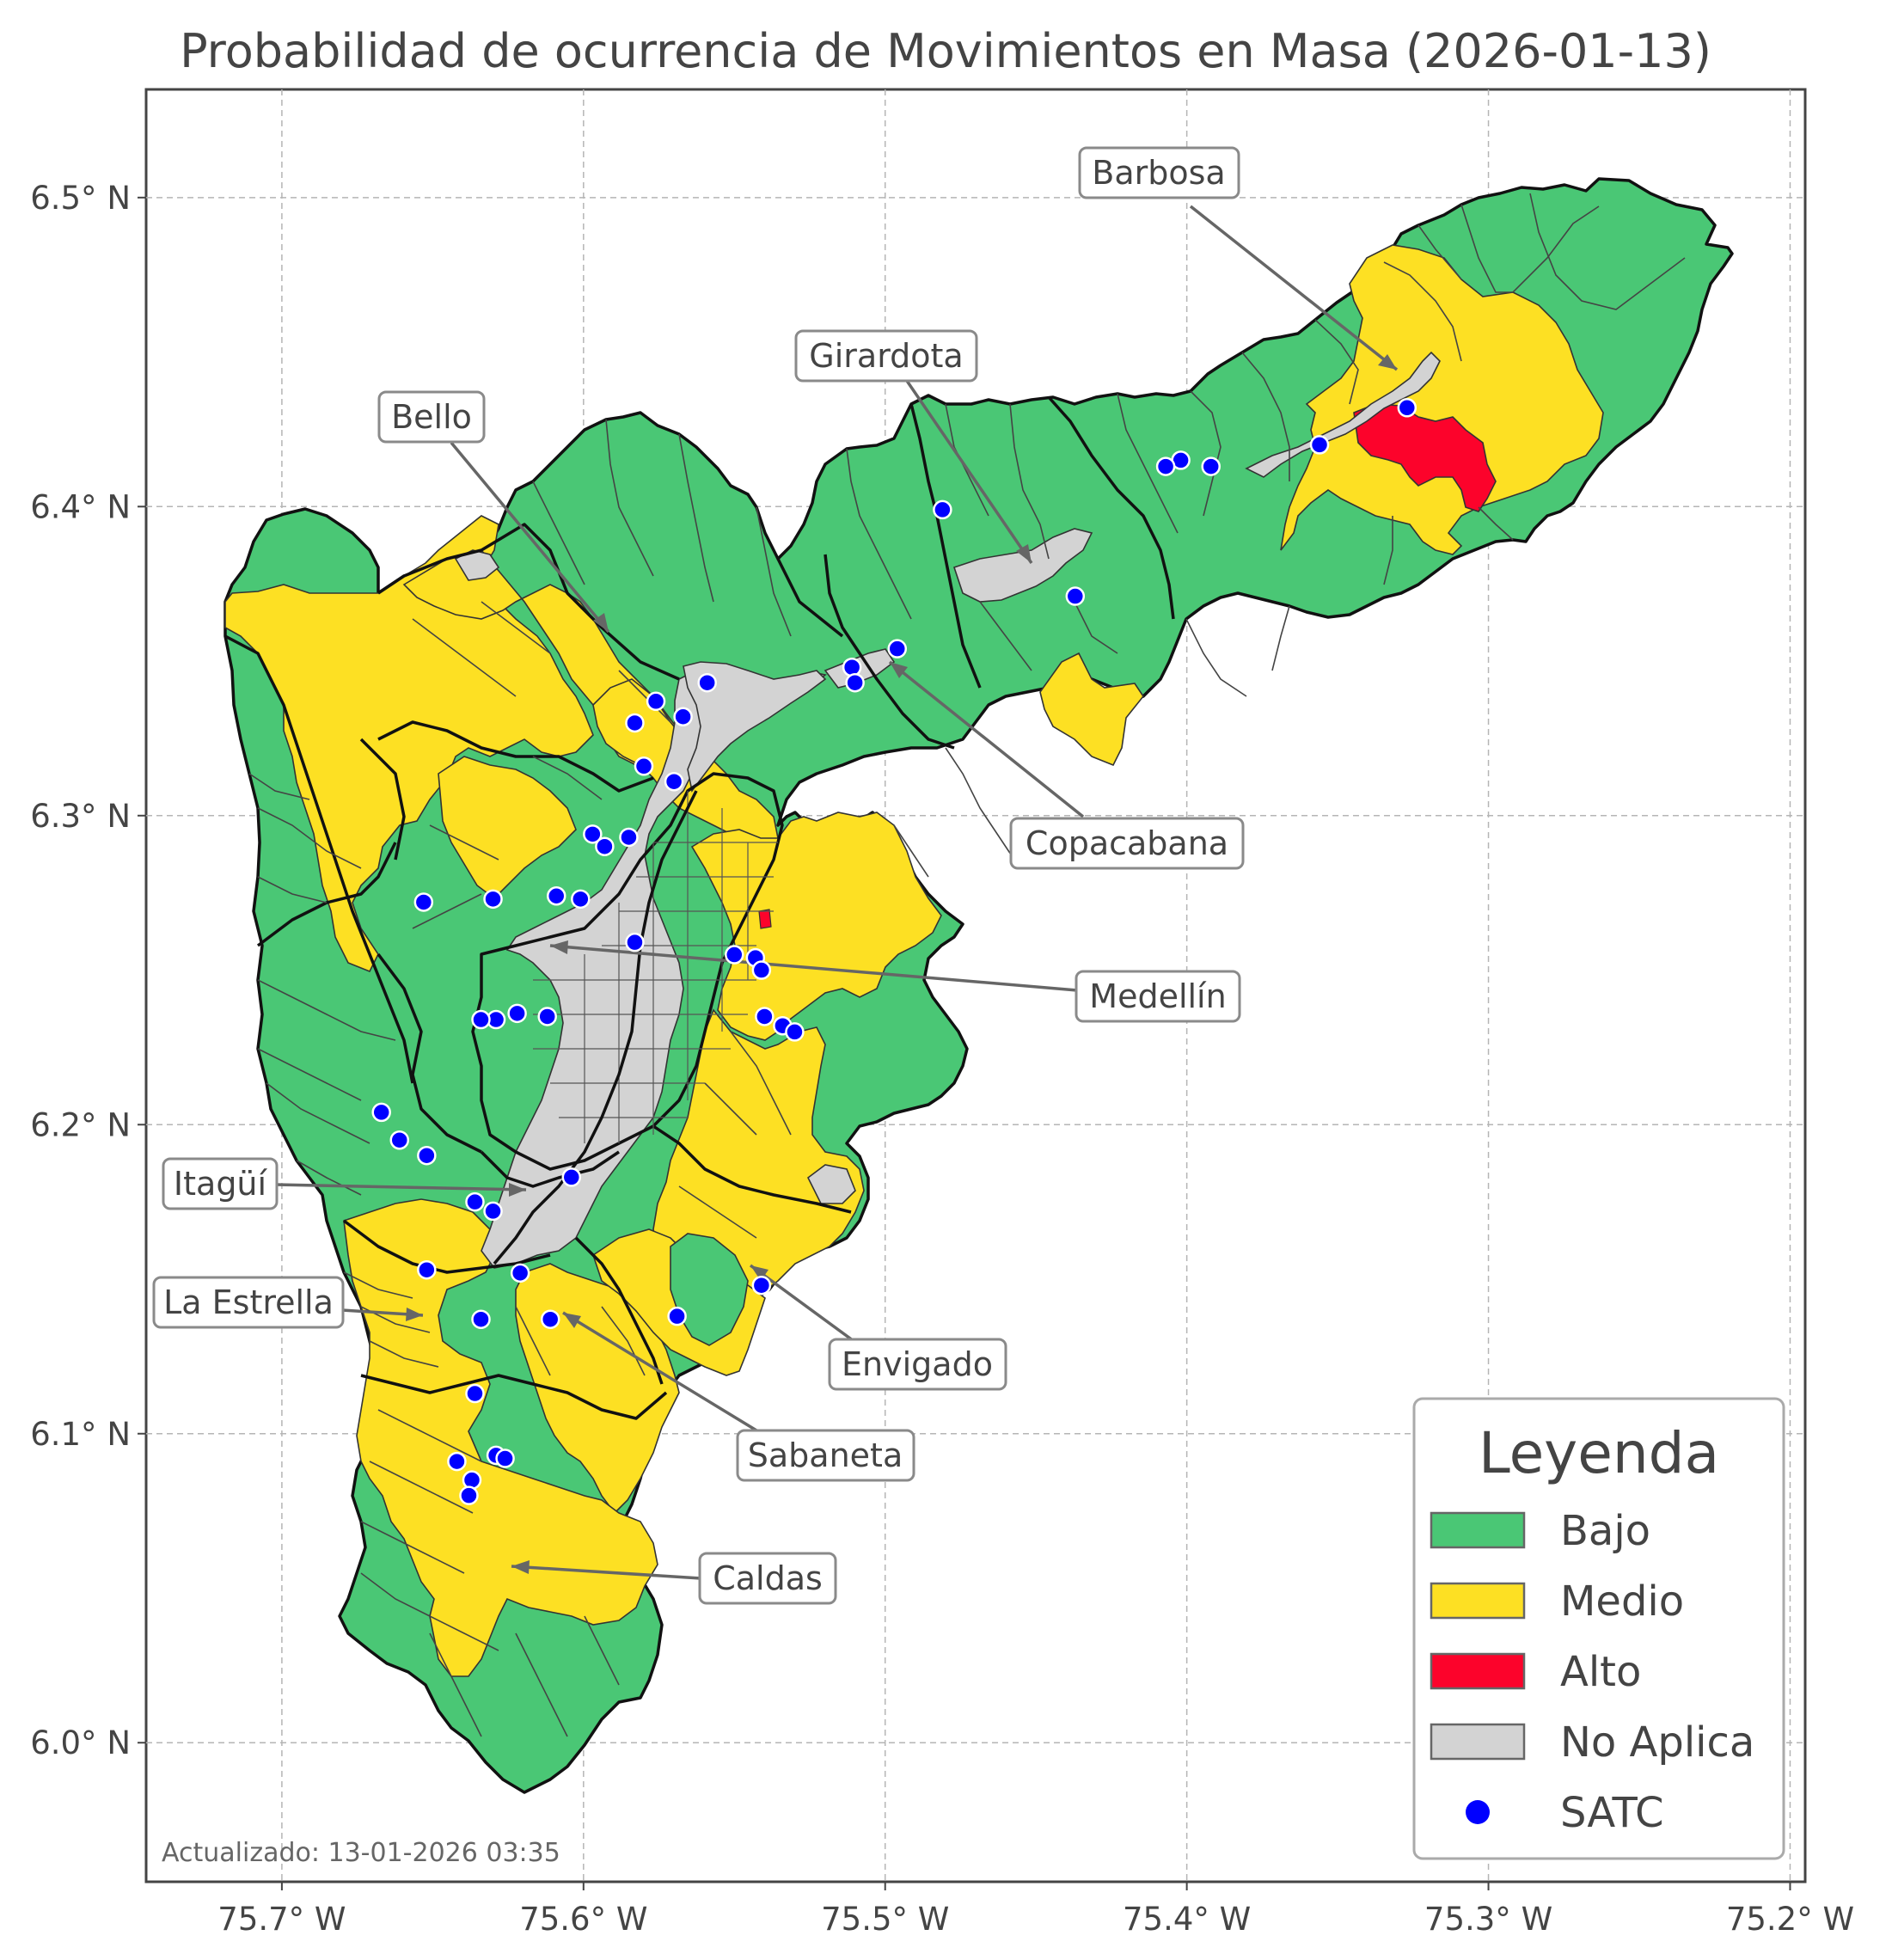  What do you see at coordinates (281, 1920) in the screenshot?
I see `x-tick-label: 75.7° W` at bounding box center [281, 1920].